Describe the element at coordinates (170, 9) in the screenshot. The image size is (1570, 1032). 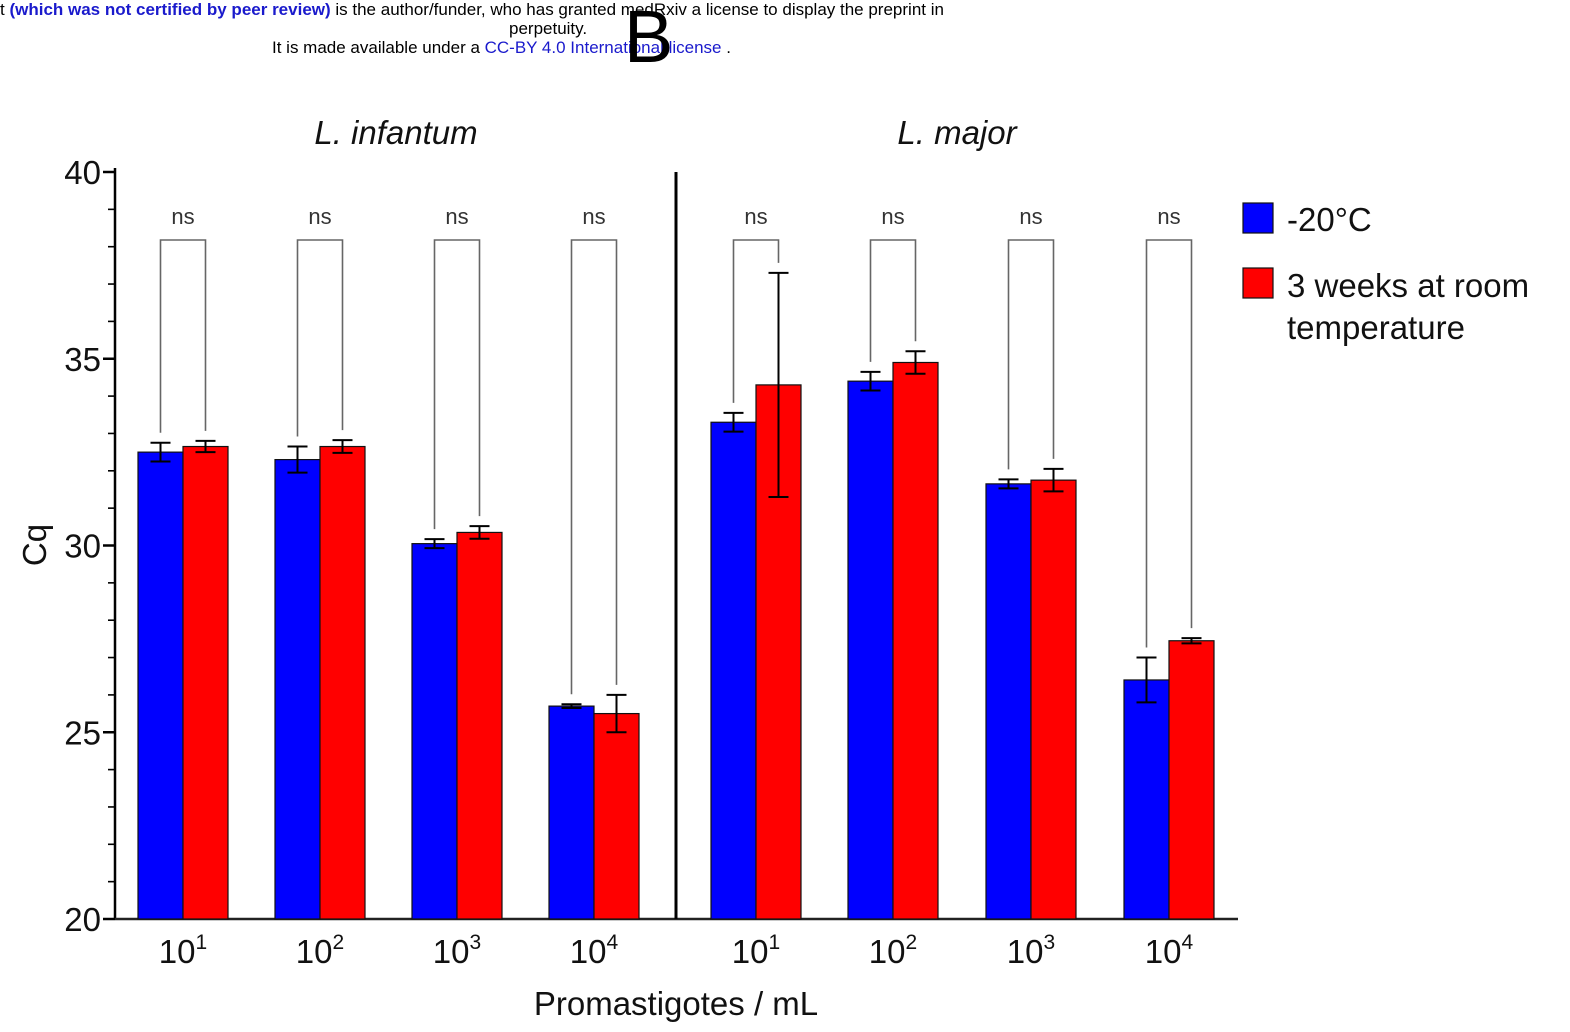
I see `peer-review-notice: (which was not certified by peer review)` at that location.